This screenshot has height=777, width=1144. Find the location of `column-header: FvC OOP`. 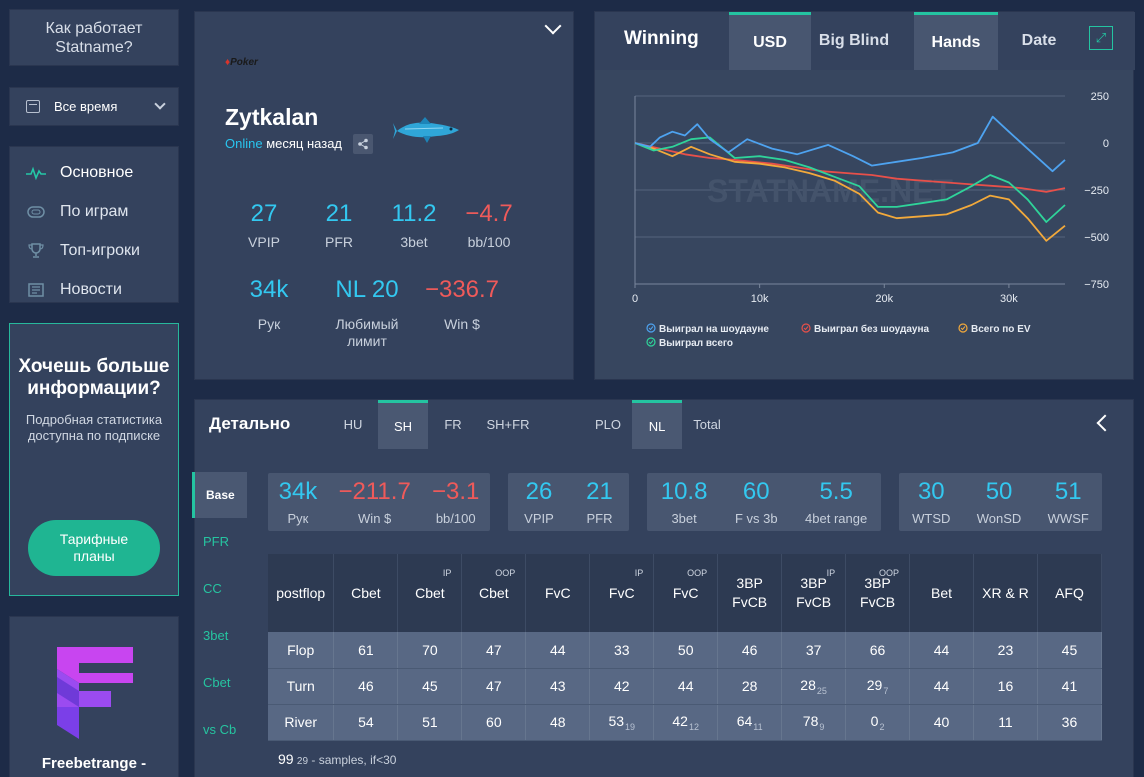

column-header: FvC OOP is located at coordinates (686, 593).